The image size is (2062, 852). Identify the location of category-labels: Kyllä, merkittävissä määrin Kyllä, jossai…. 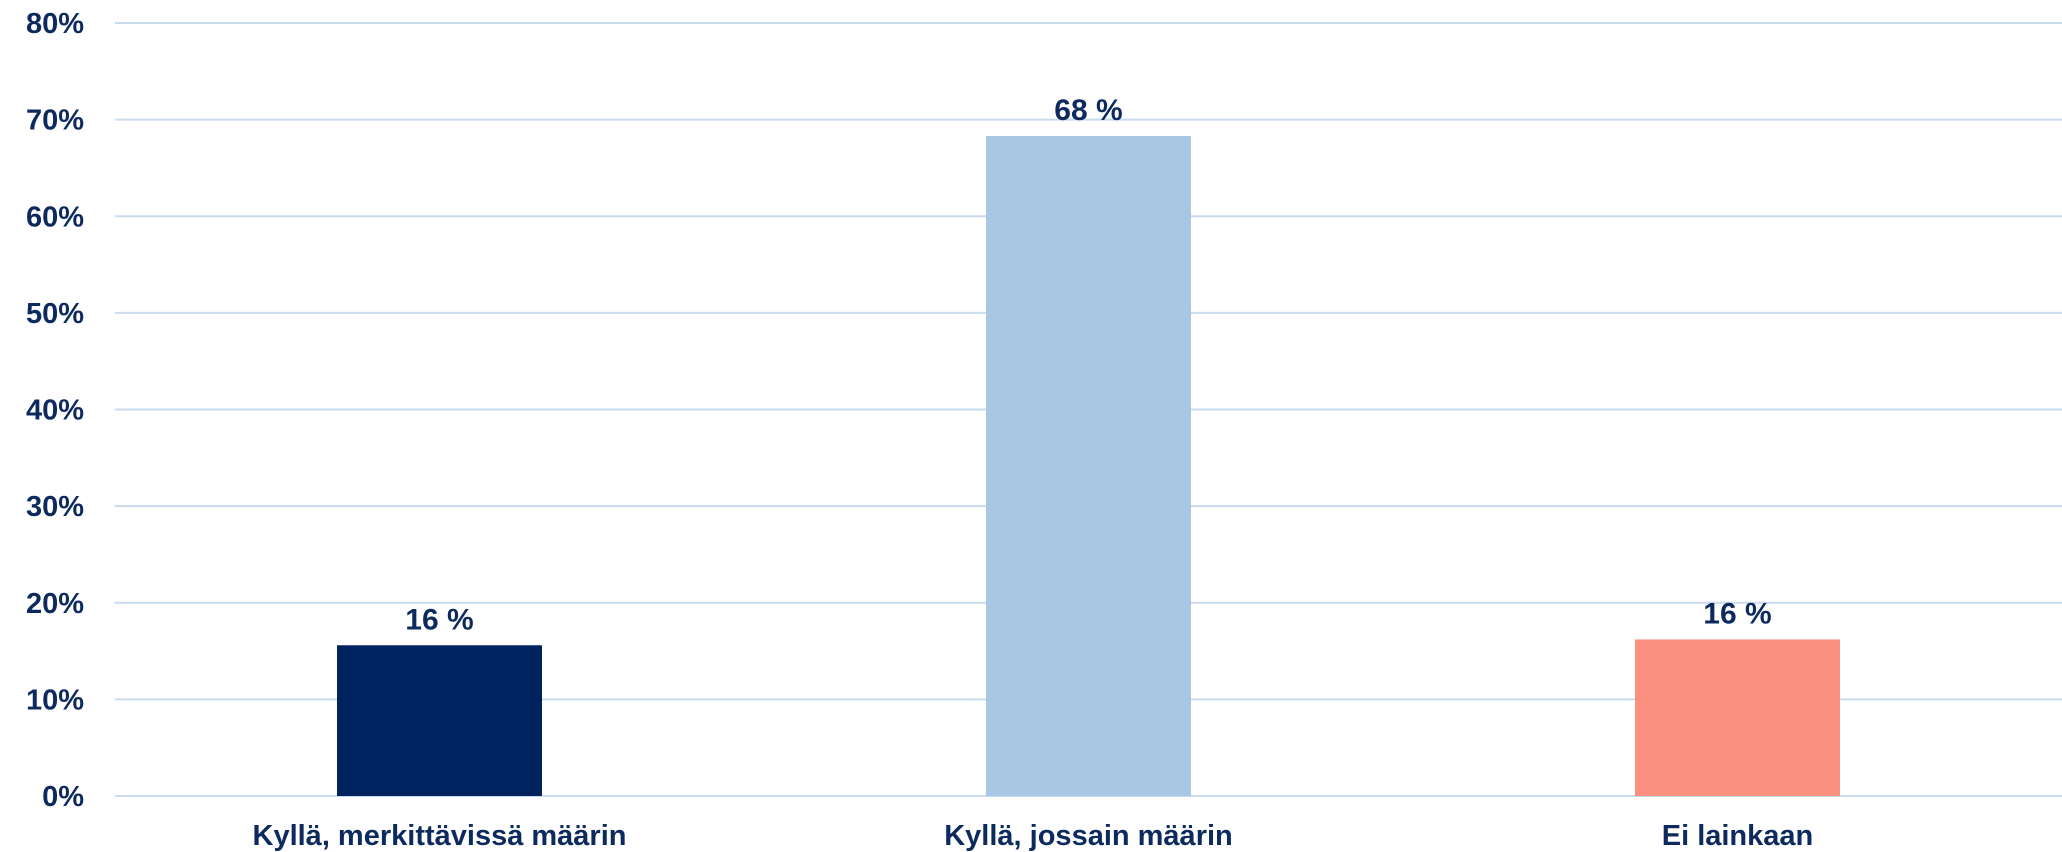
(1033, 836).